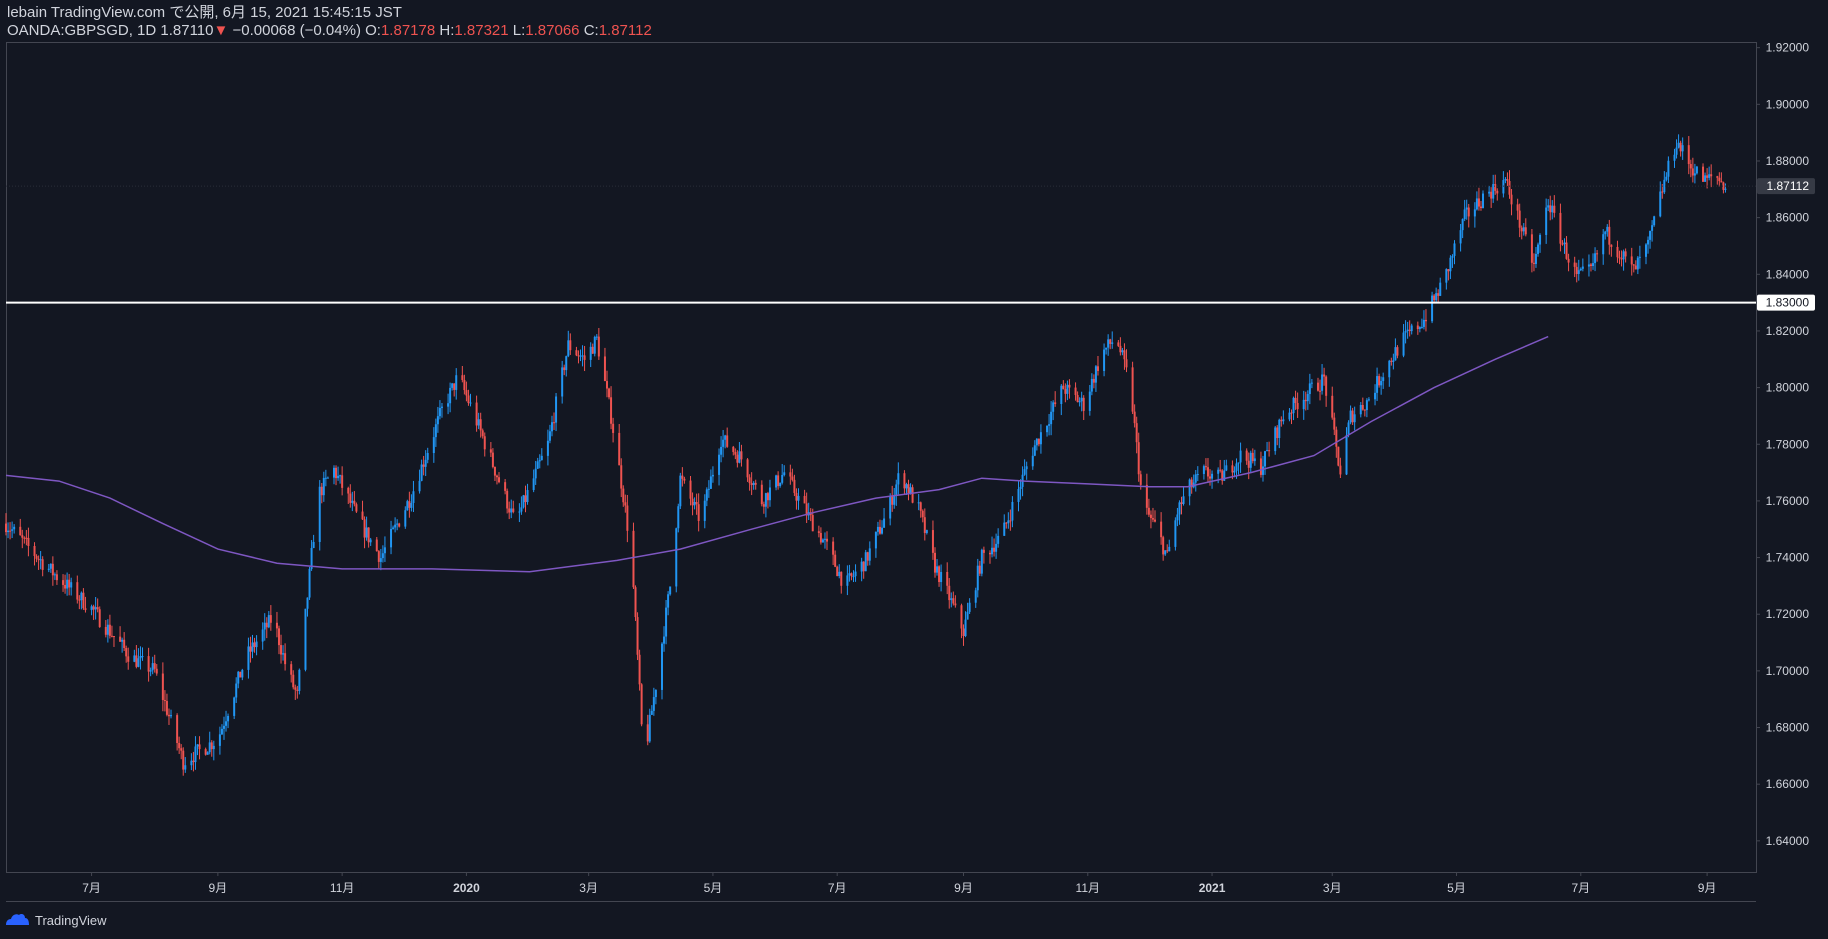 Image resolution: width=1828 pixels, height=939 pixels. What do you see at coordinates (519, 30) in the screenshot?
I see `low-label: L:` at bounding box center [519, 30].